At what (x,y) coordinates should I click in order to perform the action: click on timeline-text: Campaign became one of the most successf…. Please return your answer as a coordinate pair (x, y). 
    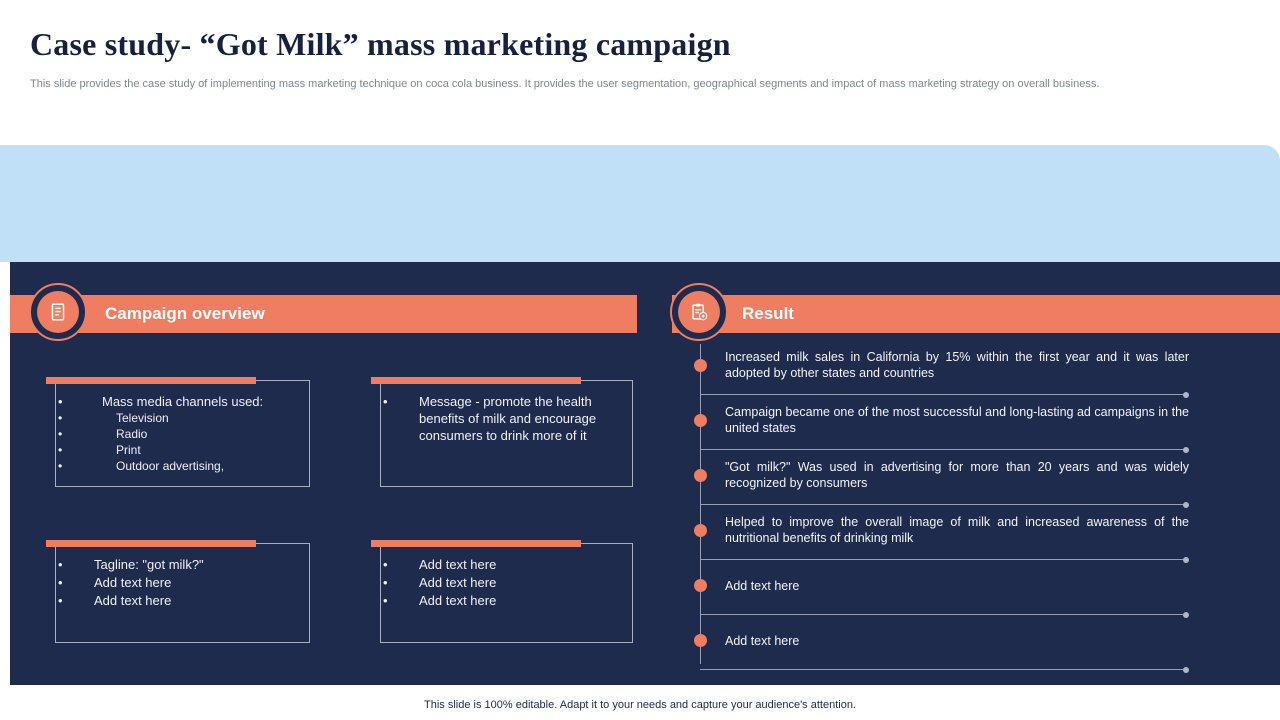
    Looking at the image, I should click on (957, 420).